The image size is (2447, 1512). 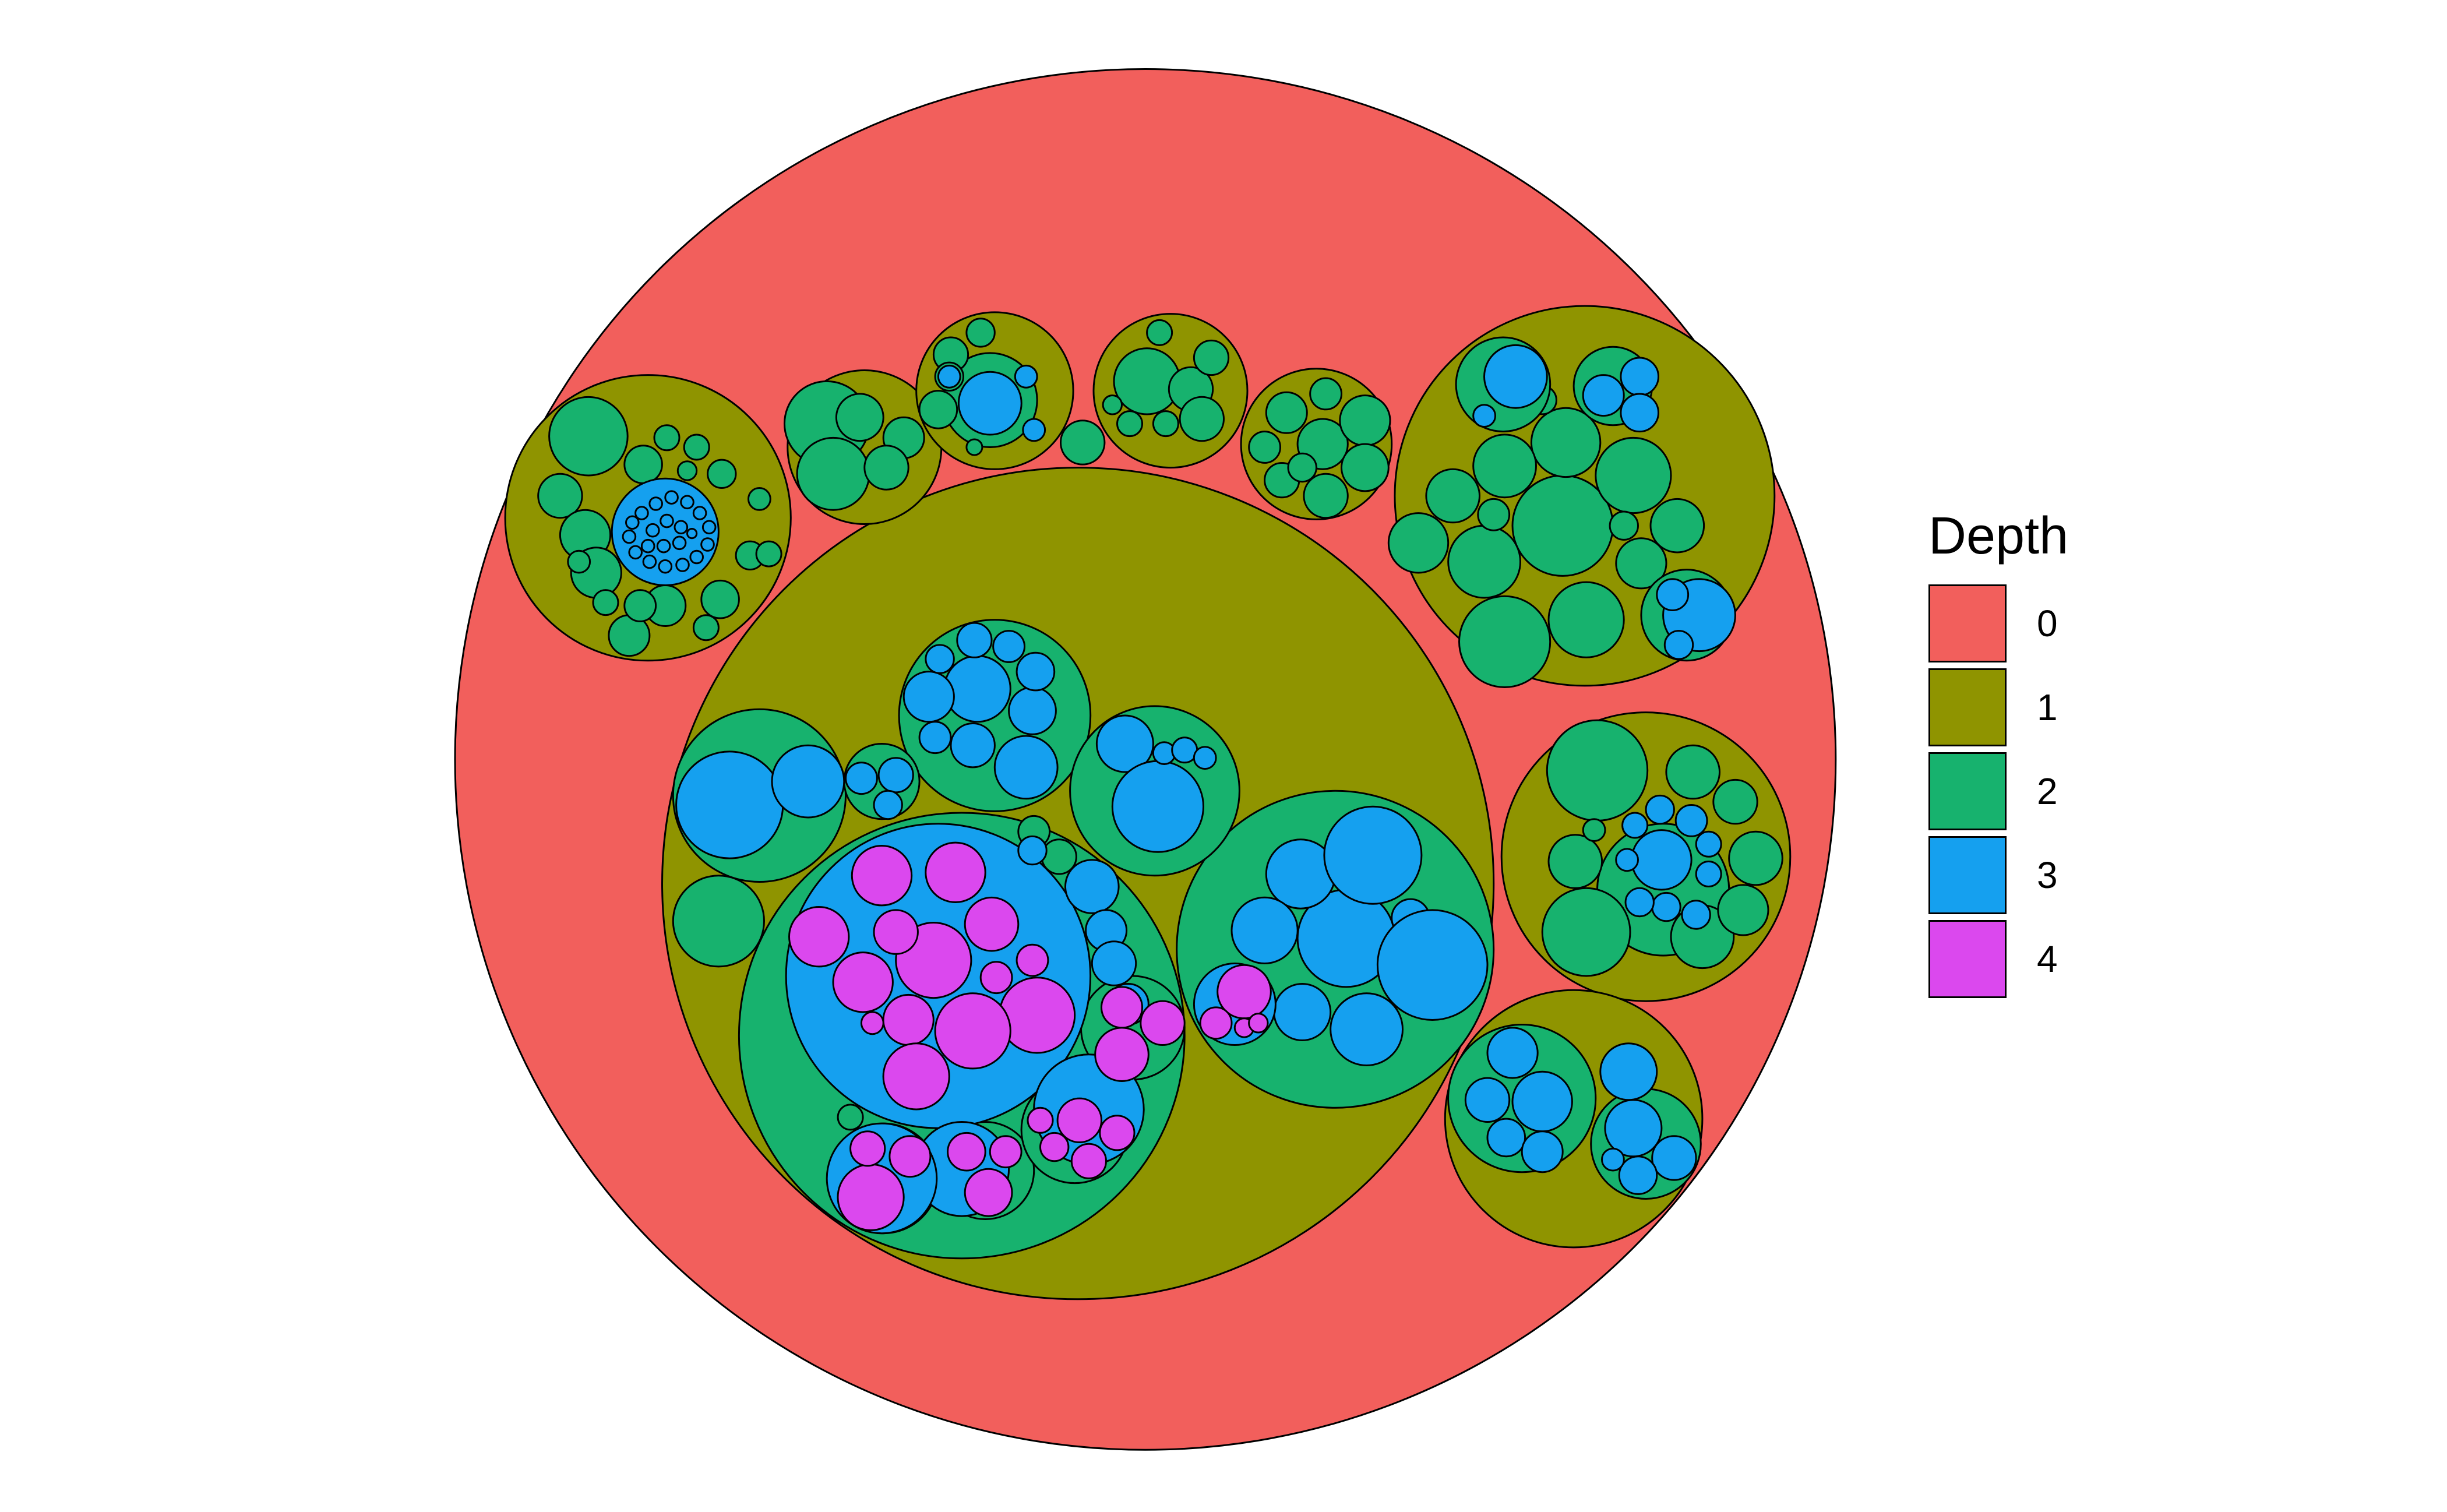 I want to click on legend-entry-depth-4: 4, so click(x=2045, y=959).